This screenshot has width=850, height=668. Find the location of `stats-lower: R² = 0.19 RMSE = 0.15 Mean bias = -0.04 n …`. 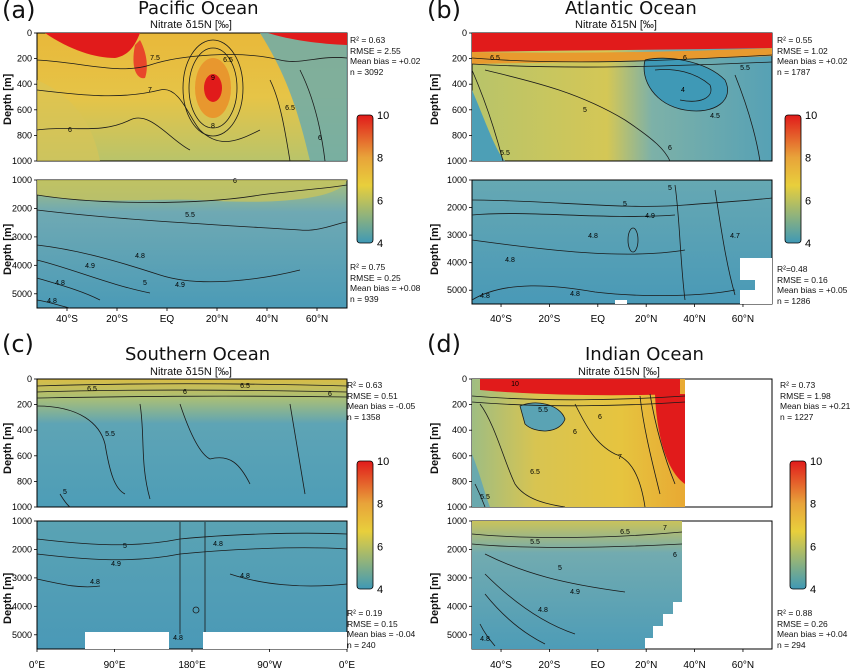

stats-lower: R² = 0.19 RMSE = 0.15 Mean bias = -0.04 n … is located at coordinates (381, 629).